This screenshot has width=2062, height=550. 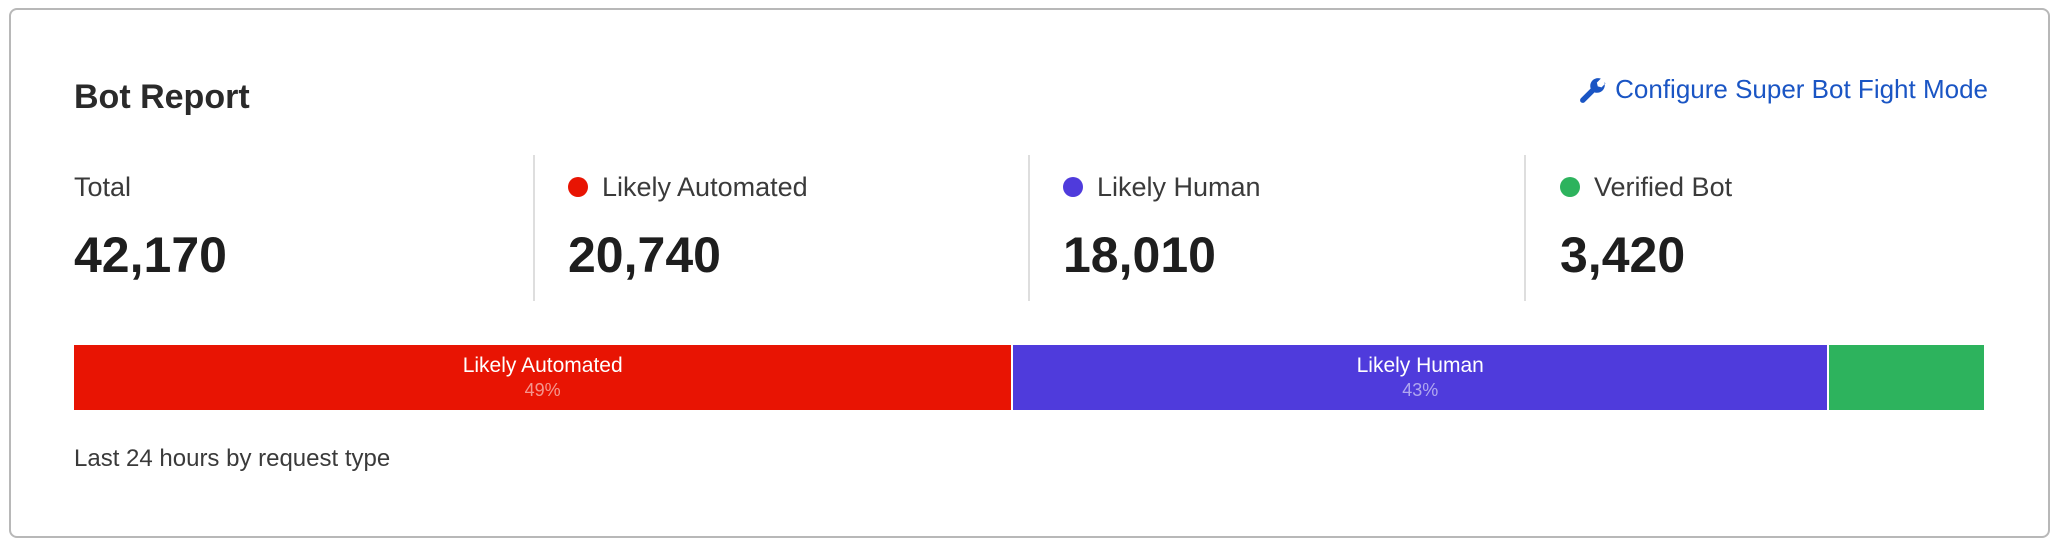 What do you see at coordinates (1906, 377) in the screenshot?
I see `bar-segment-verified-bot` at bounding box center [1906, 377].